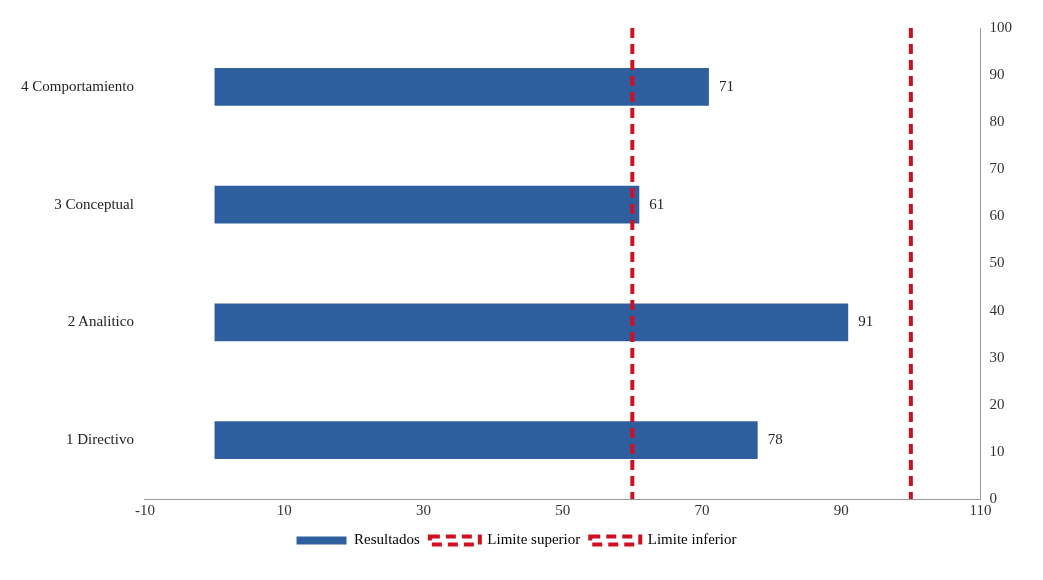 This screenshot has height=580, width=1043. Describe the element at coordinates (866, 321) in the screenshot. I see `data-label: 91` at that location.